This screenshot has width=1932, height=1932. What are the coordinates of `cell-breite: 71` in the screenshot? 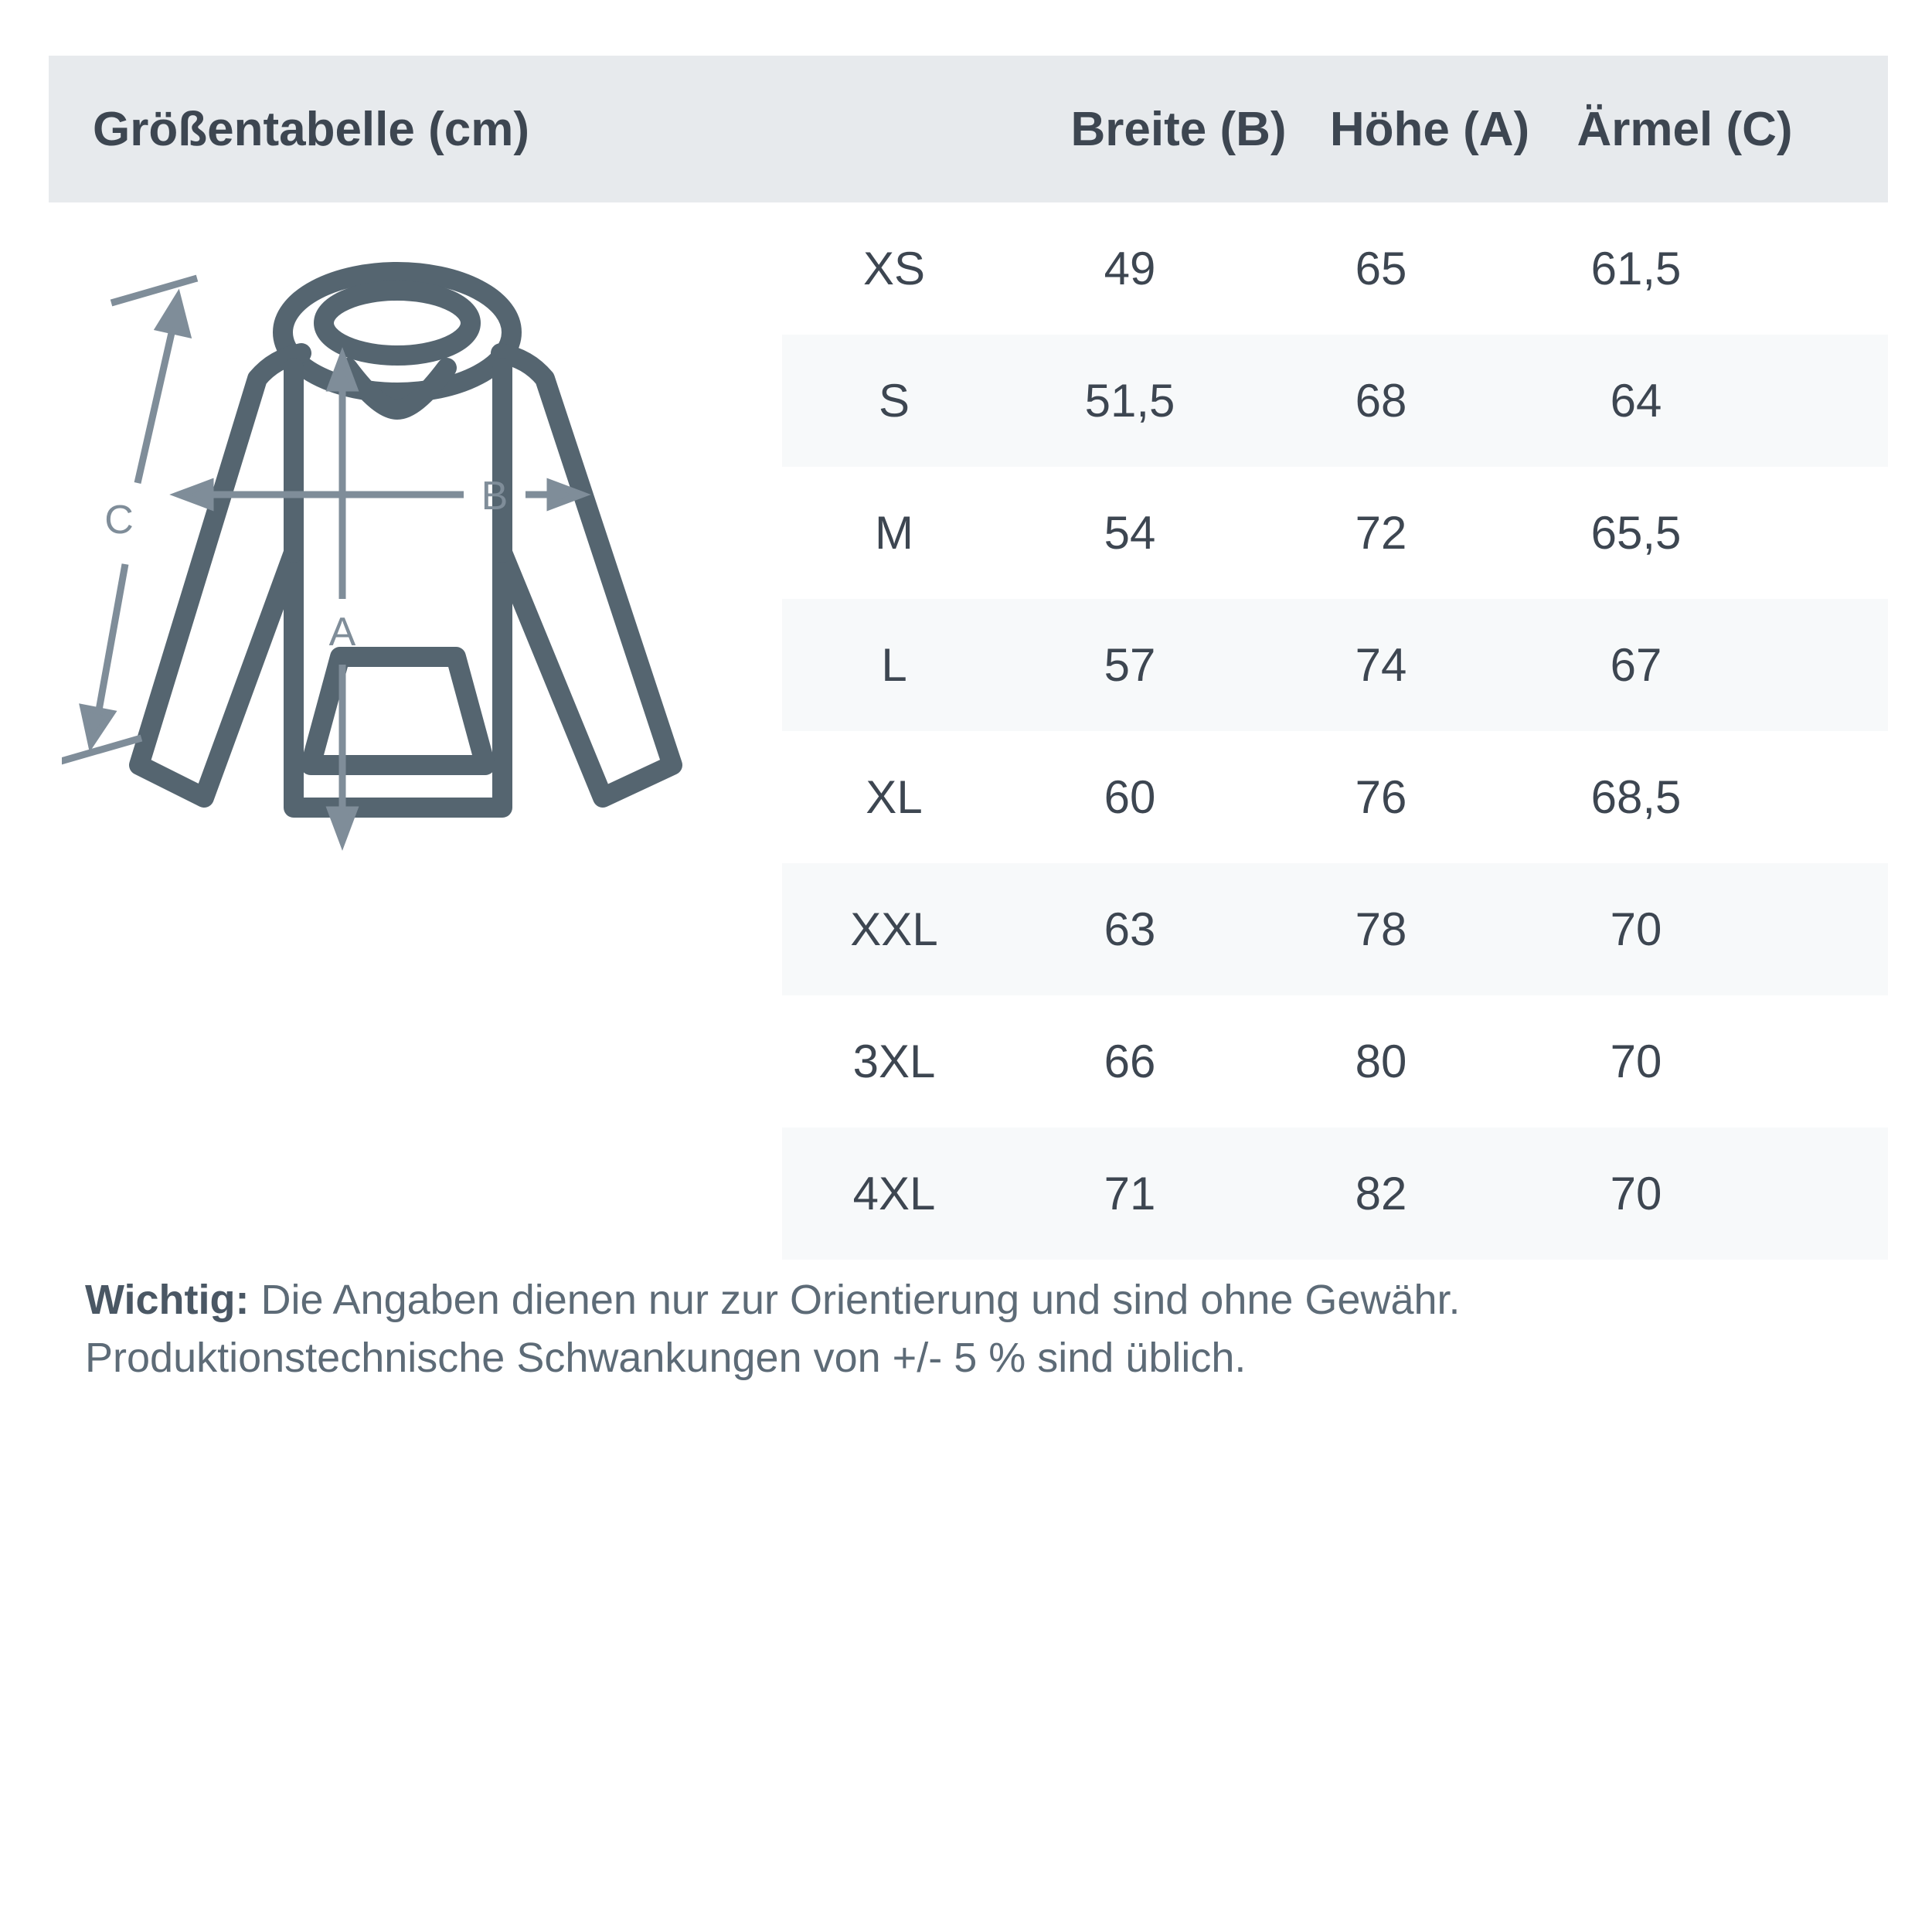 It's located at (1130, 1193).